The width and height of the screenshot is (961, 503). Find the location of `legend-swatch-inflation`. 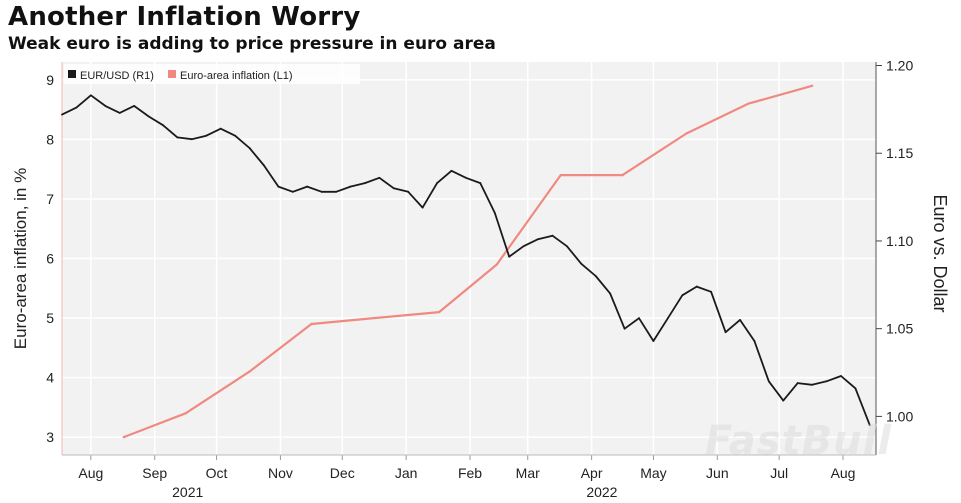

legend-swatch-inflation is located at coordinates (172, 74).